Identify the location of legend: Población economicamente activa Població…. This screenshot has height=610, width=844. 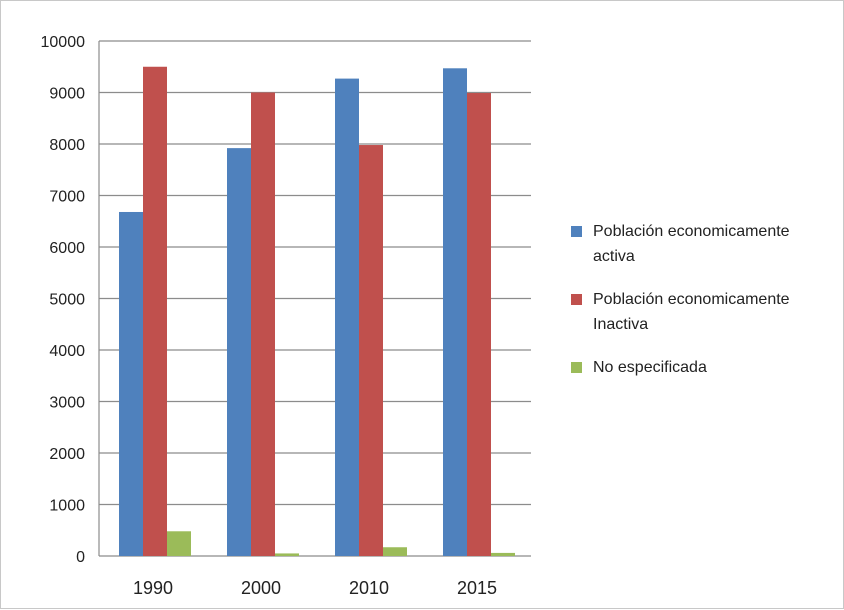
(706, 308).